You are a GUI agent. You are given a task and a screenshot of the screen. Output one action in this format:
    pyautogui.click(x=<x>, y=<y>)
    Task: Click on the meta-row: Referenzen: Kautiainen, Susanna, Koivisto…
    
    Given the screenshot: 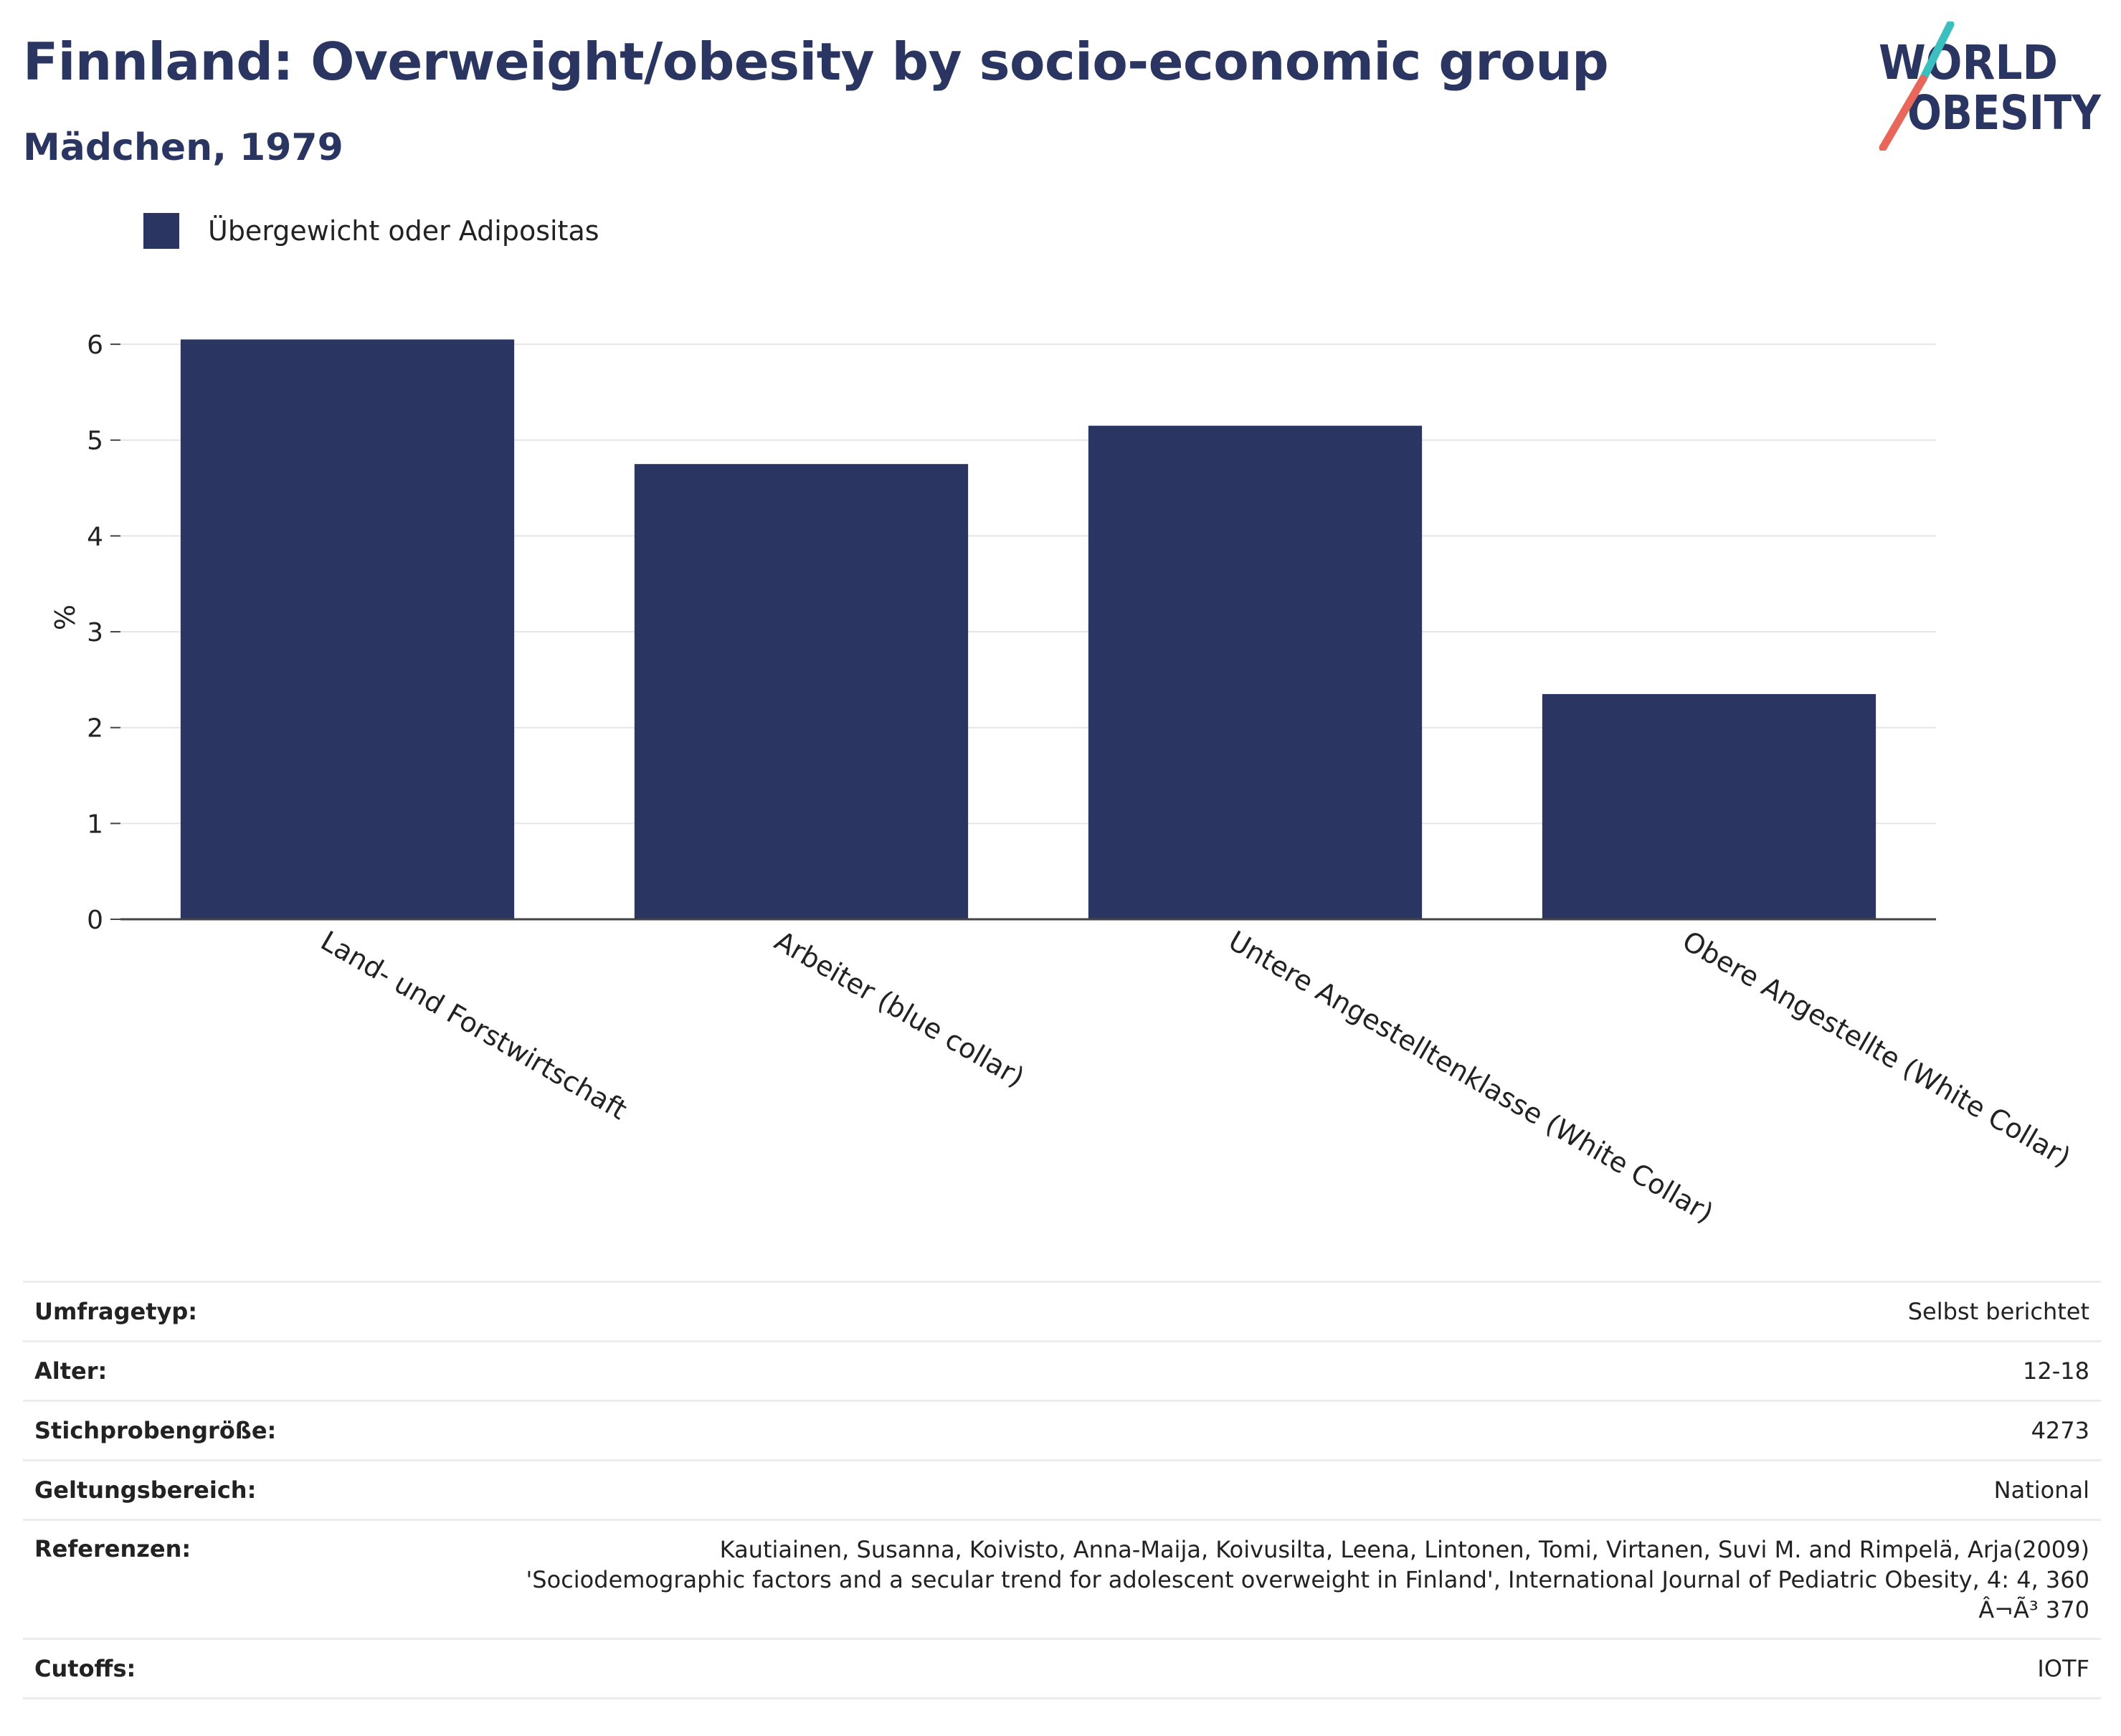 What is the action you would take?
    pyautogui.click(x=1062, y=1579)
    